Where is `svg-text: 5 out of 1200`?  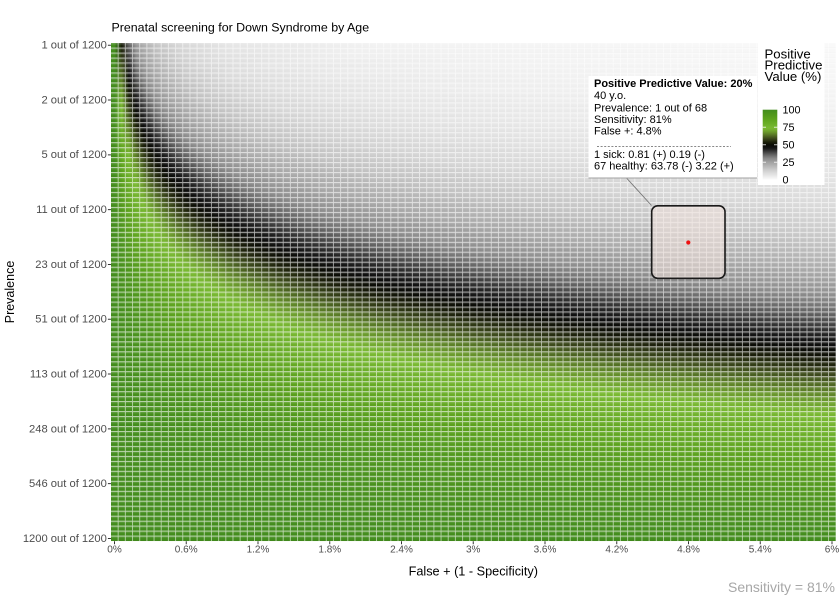 svg-text: 5 out of 1200 is located at coordinates (73, 155).